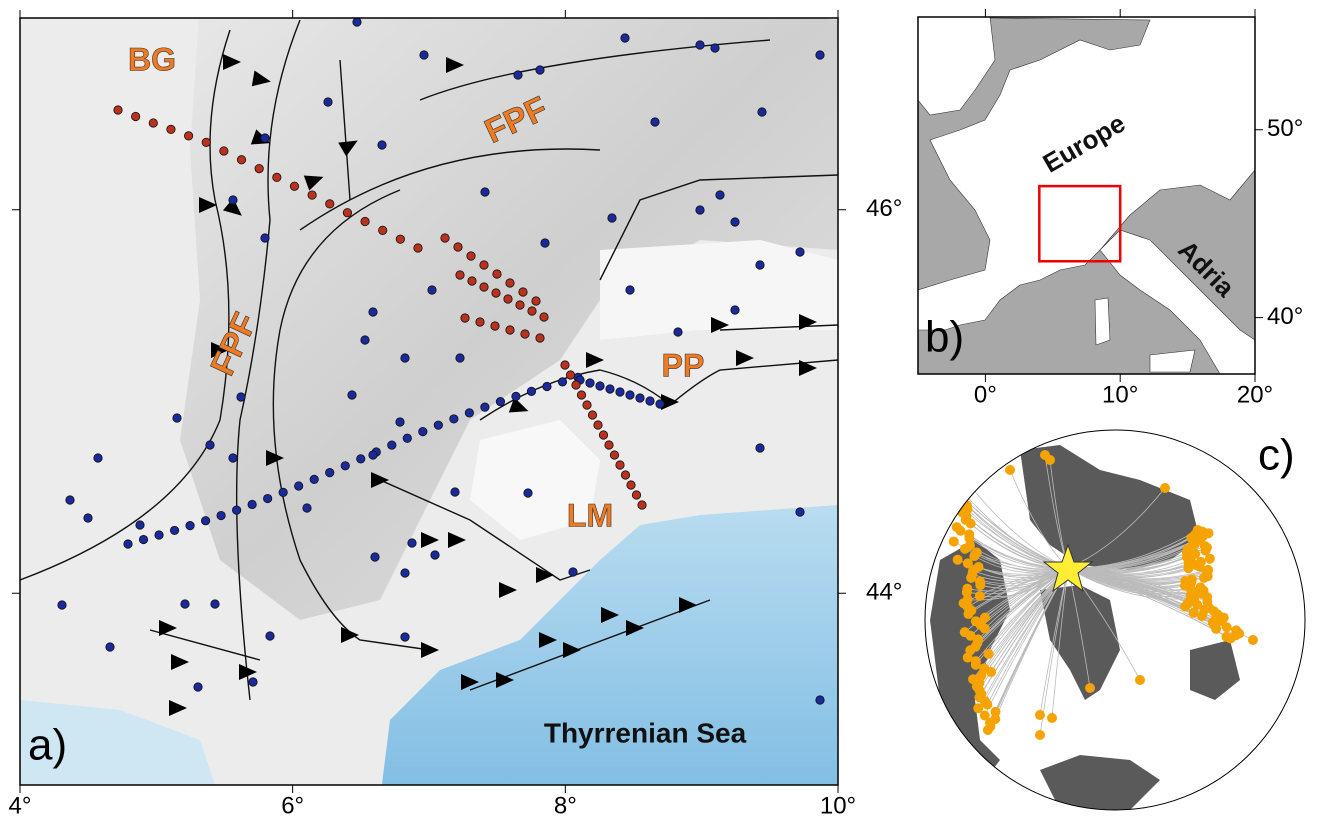 This screenshot has width=1326, height=821. I want to click on sea, so click(117, 742).